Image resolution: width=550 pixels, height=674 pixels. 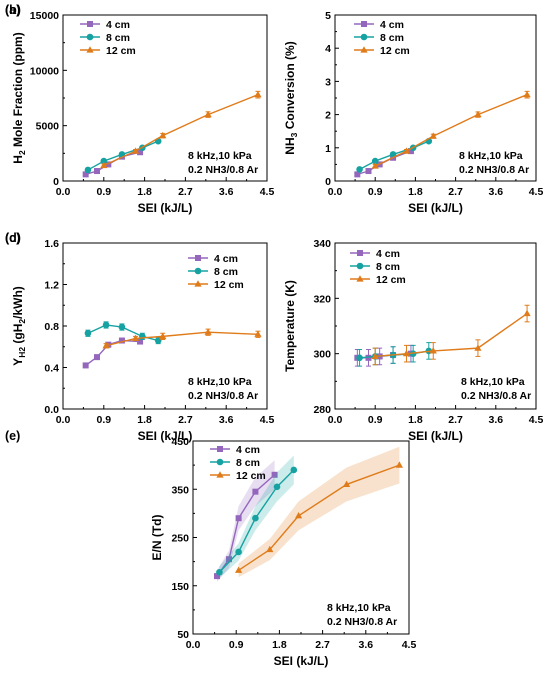 I want to click on y-tick-label: 1, so click(x=328, y=149).